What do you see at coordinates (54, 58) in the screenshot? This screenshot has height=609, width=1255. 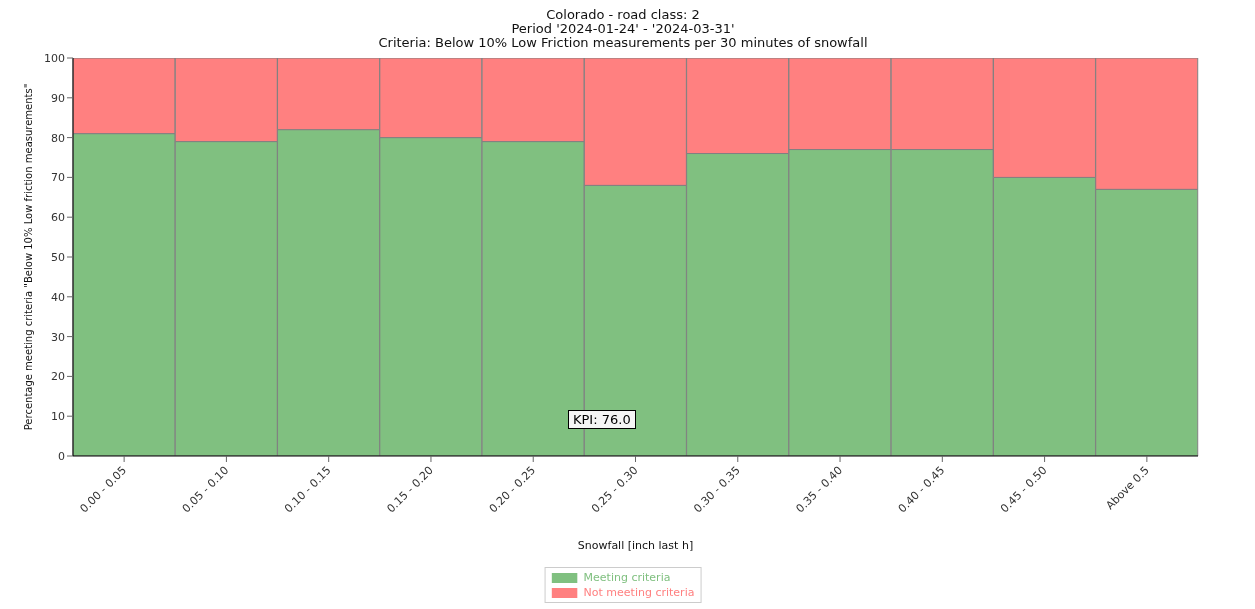 I see `y-tick-label: 100` at bounding box center [54, 58].